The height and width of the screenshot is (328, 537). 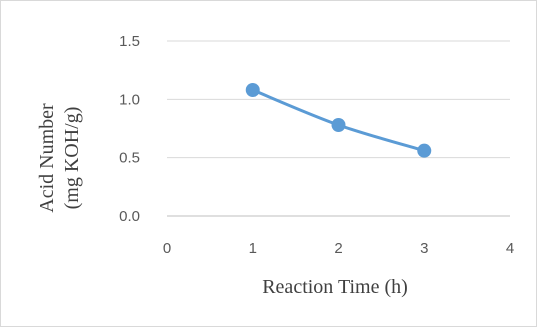 What do you see at coordinates (129, 158) in the screenshot?
I see `y-tick-label: 0.5` at bounding box center [129, 158].